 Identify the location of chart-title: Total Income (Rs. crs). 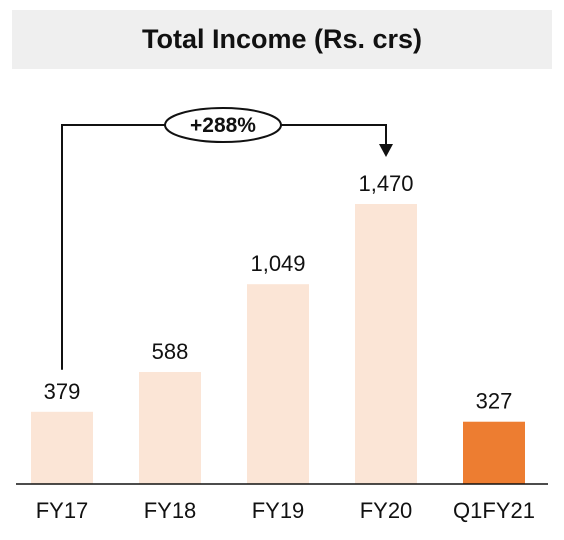
(282, 39).